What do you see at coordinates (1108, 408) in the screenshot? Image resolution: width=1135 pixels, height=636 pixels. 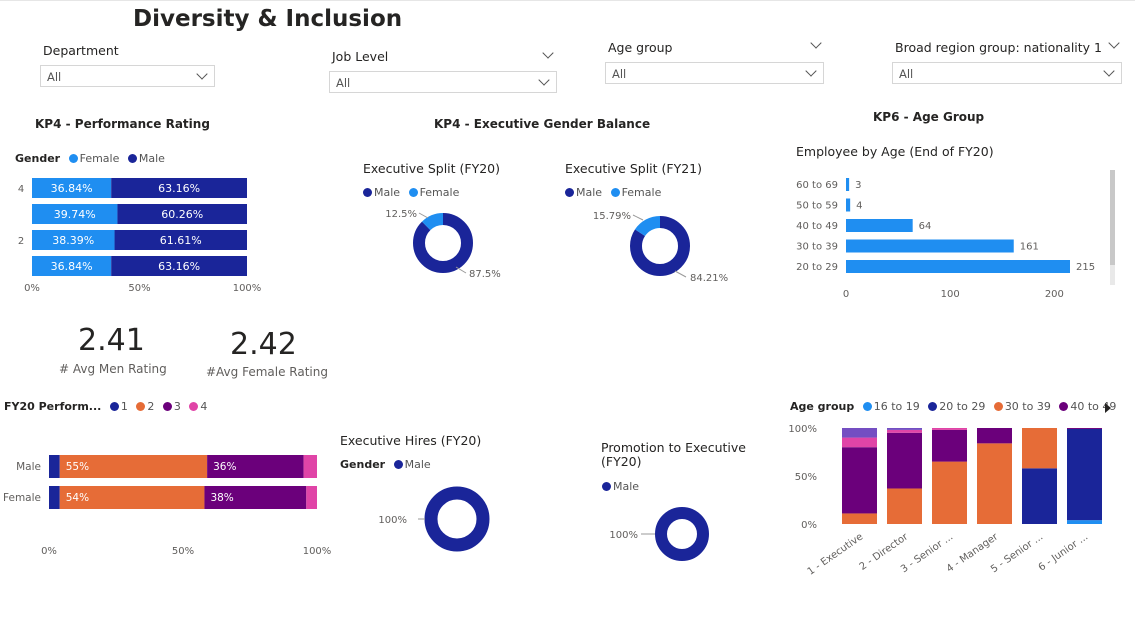 I see `legend-next-arrow-icon` at bounding box center [1108, 408].